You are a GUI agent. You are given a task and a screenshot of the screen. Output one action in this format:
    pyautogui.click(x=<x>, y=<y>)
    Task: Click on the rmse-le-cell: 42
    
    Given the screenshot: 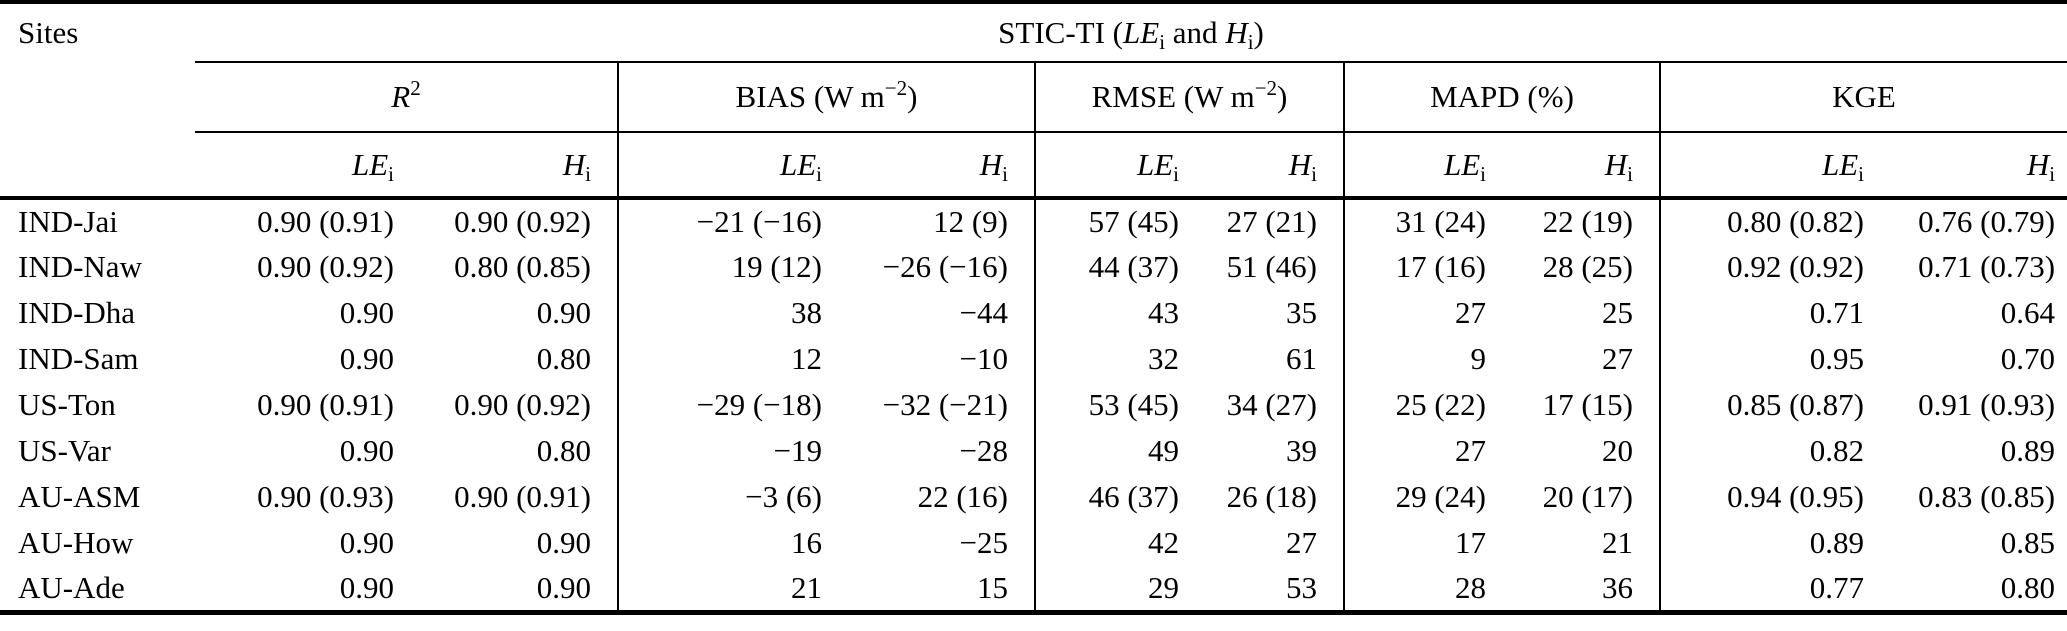 What is the action you would take?
    pyautogui.click(x=1119, y=543)
    